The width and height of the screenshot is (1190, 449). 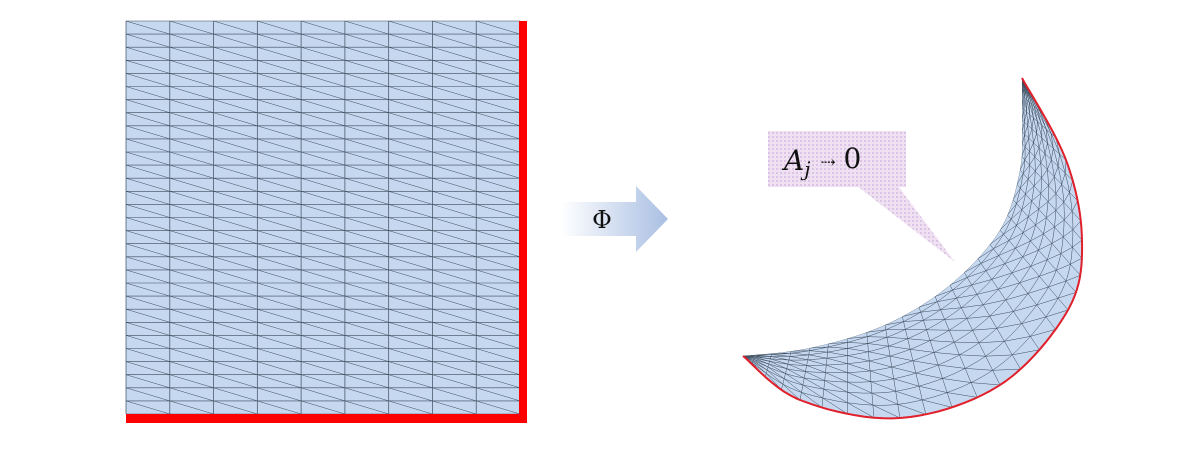 What do you see at coordinates (853, 158) in the screenshot?
I see `callout-limit: 0` at bounding box center [853, 158].